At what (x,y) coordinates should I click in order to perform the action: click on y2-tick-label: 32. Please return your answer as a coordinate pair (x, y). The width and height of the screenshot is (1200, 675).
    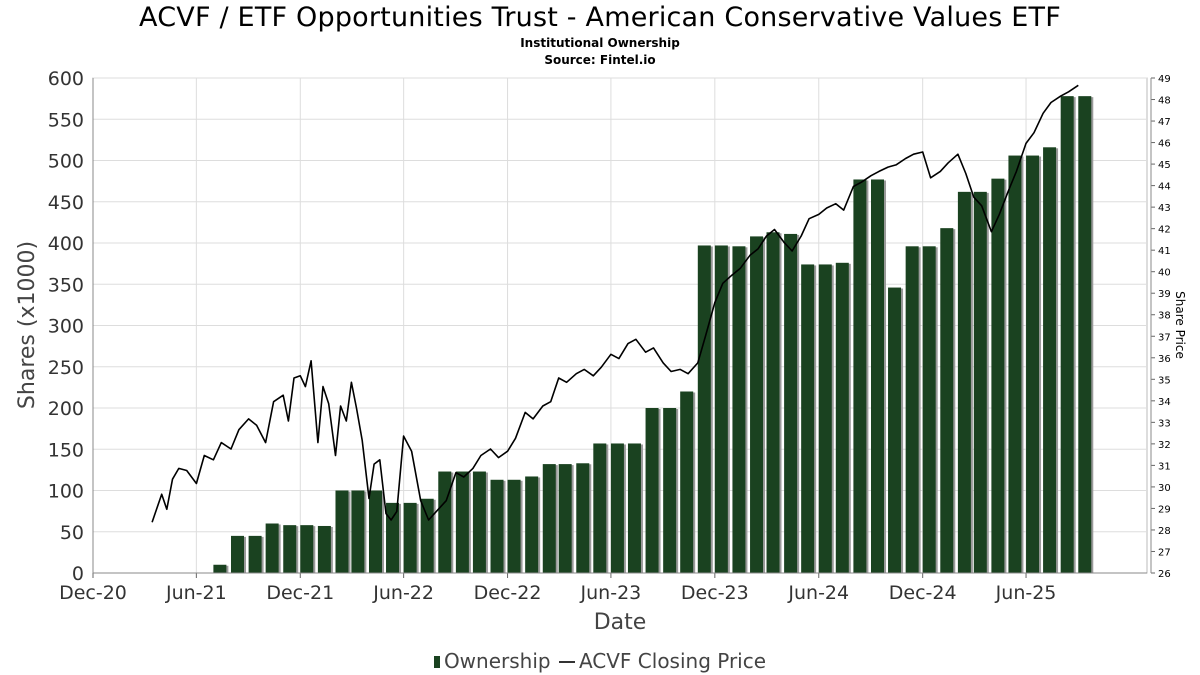
    Looking at the image, I should click on (1164, 445).